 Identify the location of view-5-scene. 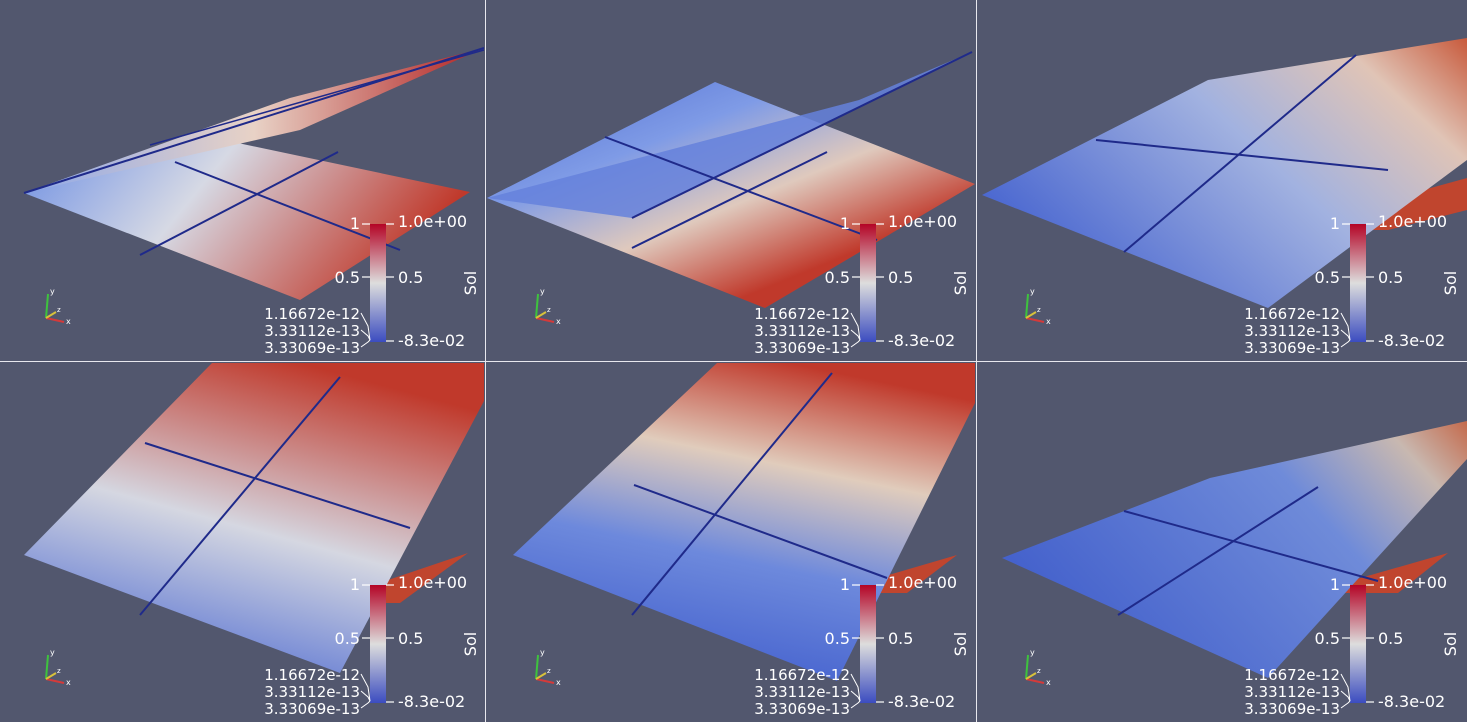
(744, 522).